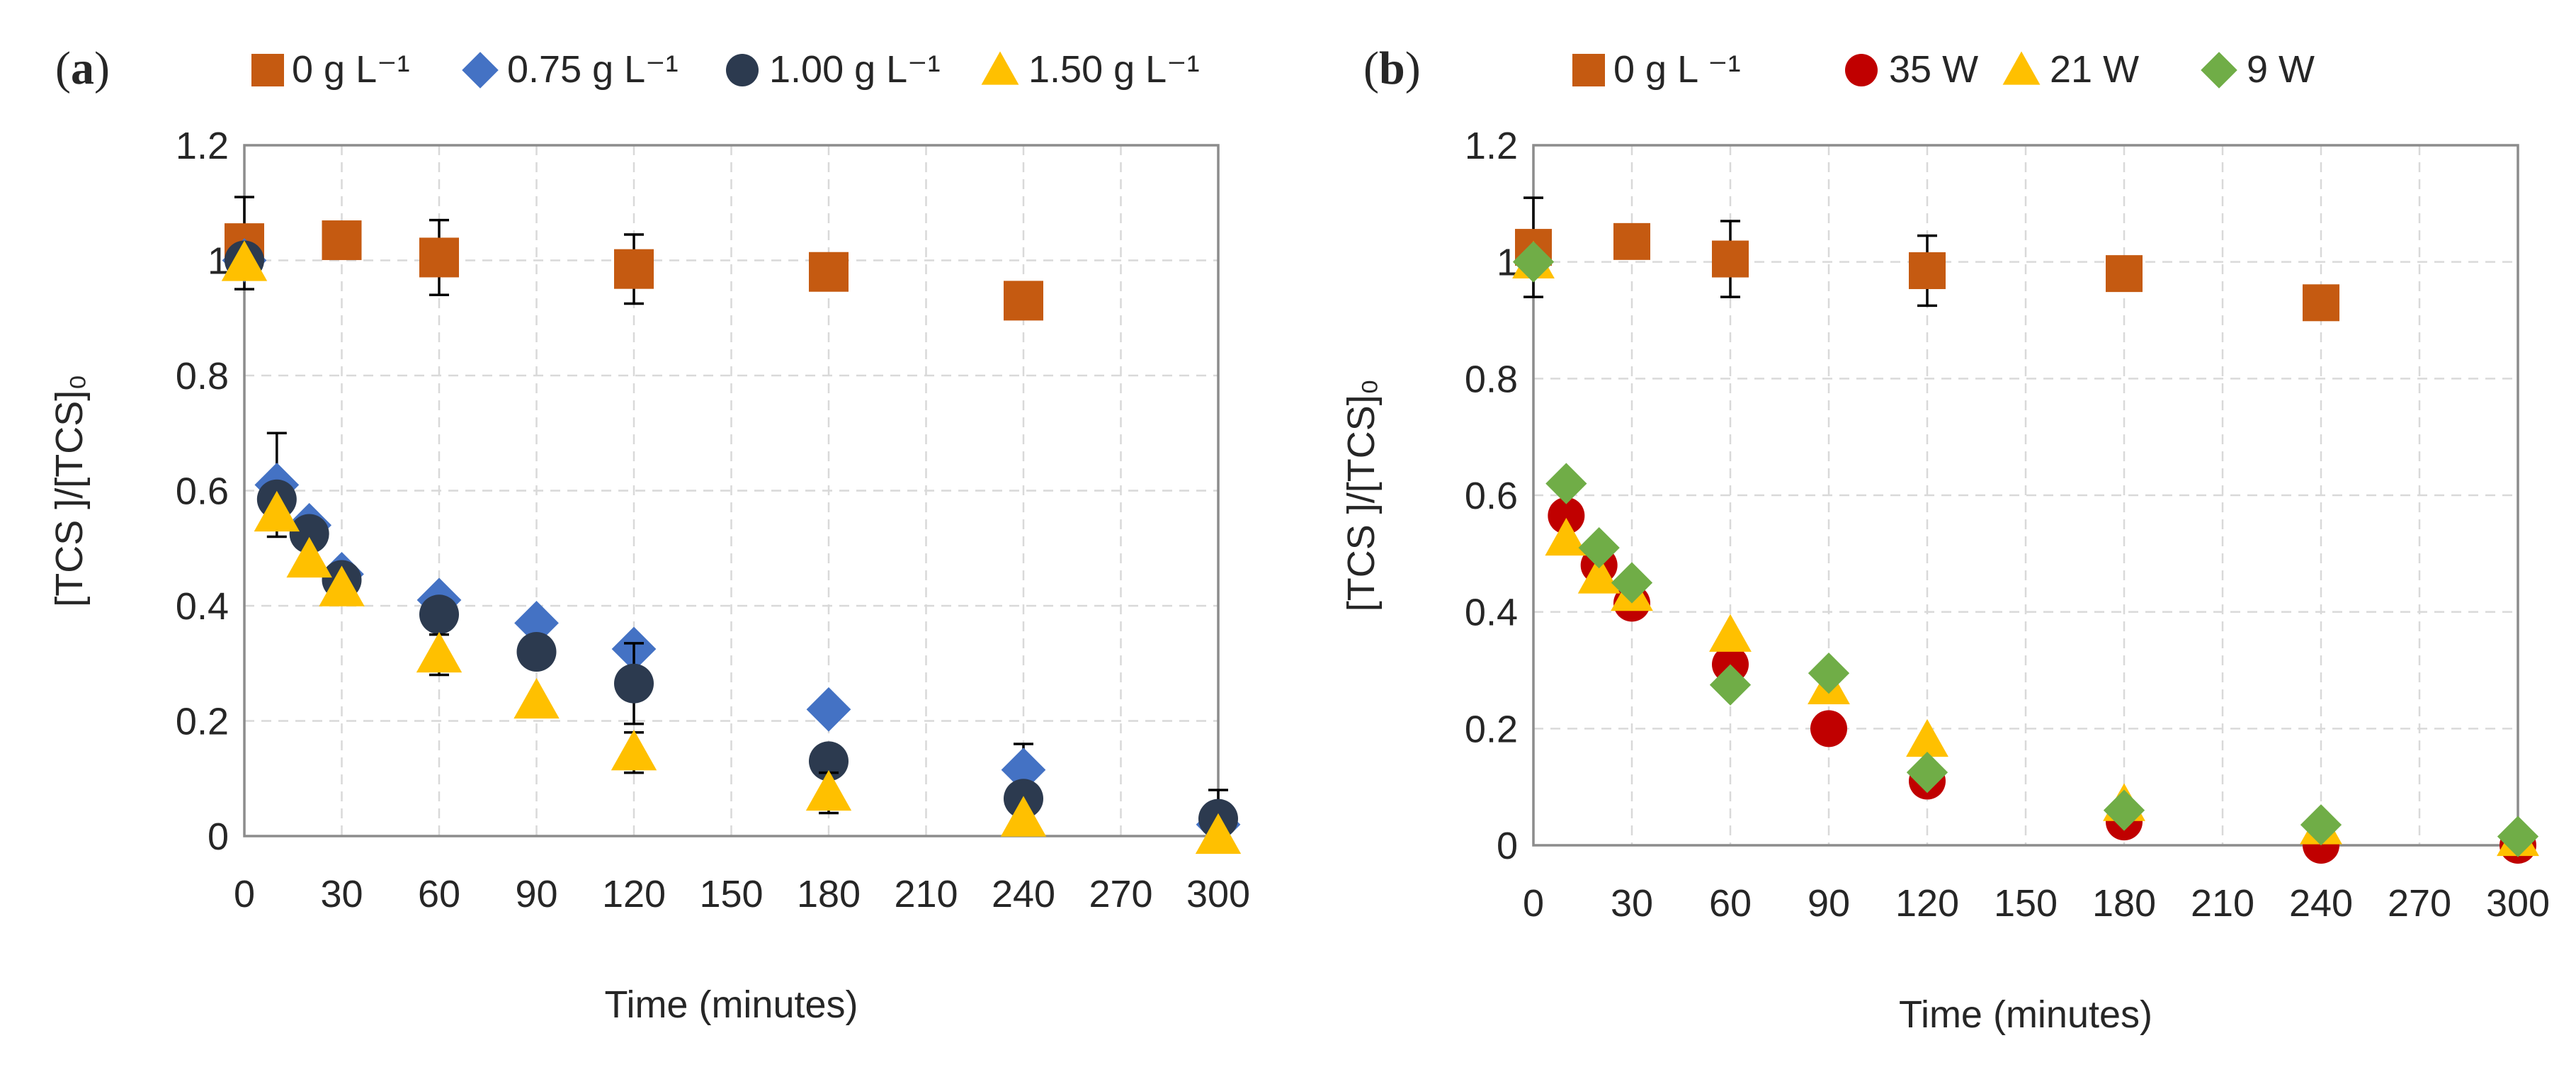 This screenshot has height=1072, width=2576. I want to click on legend-item: 9 W, so click(2258, 69).